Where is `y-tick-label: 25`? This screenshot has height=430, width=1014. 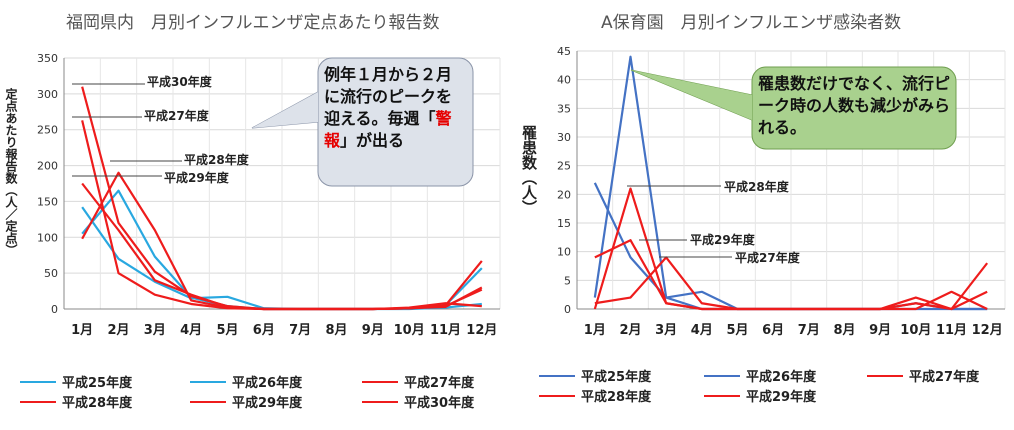 y-tick-label: 25 is located at coordinates (564, 166).